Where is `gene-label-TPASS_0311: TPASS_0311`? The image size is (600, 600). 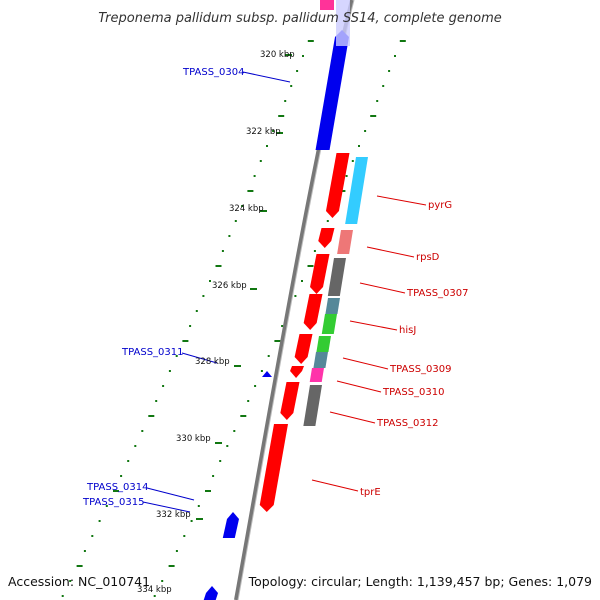 gene-label-TPASS_0311: TPASS_0311 is located at coordinates (152, 352).